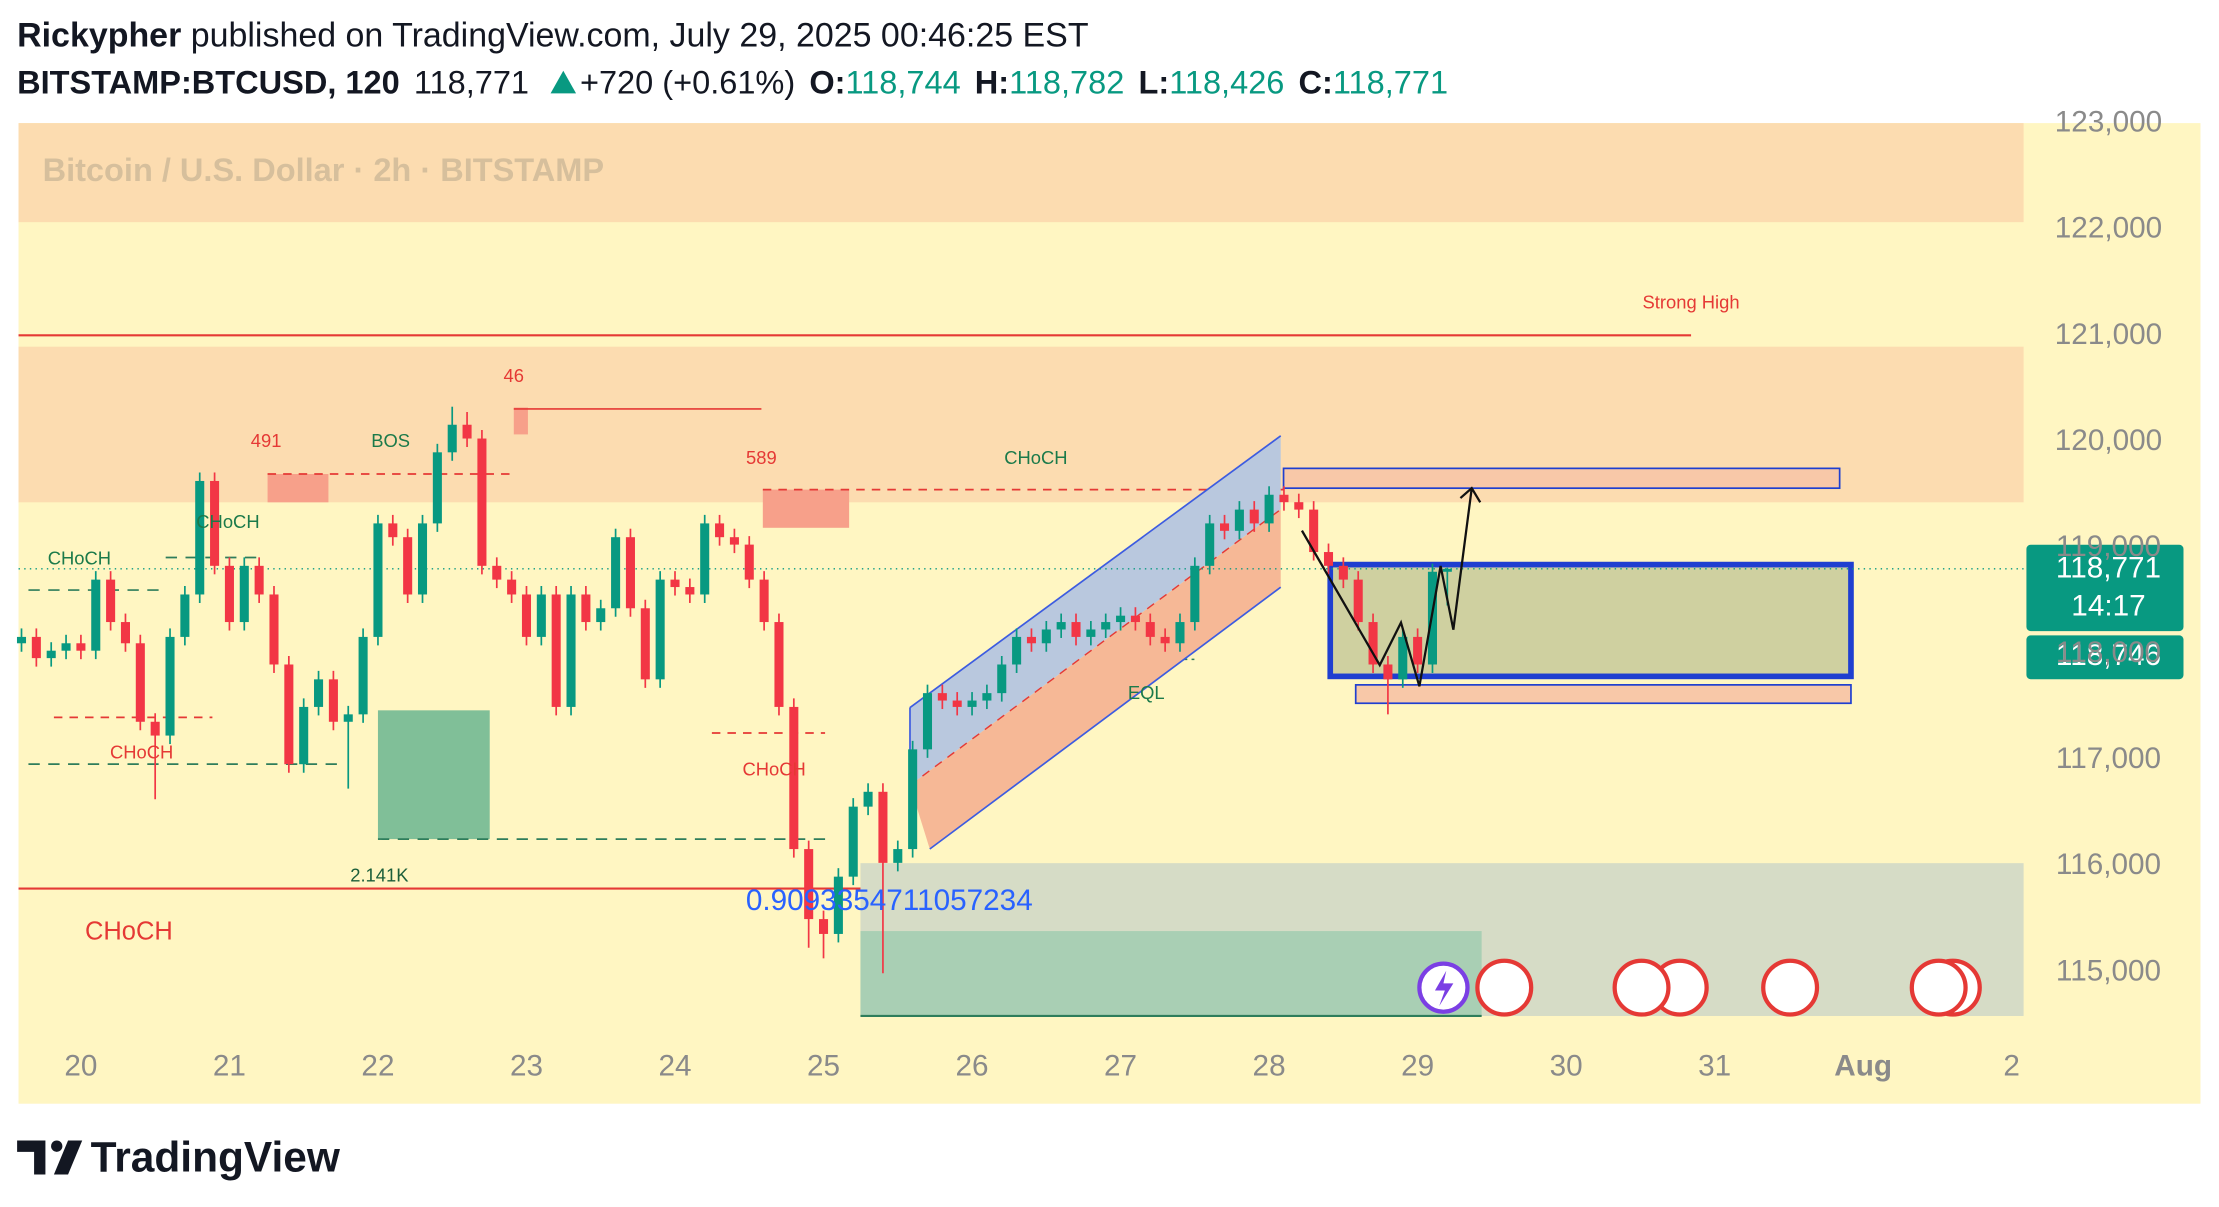  Describe the element at coordinates (889, 900) in the screenshot. I see `annotation: 0.9093354711057234` at that location.